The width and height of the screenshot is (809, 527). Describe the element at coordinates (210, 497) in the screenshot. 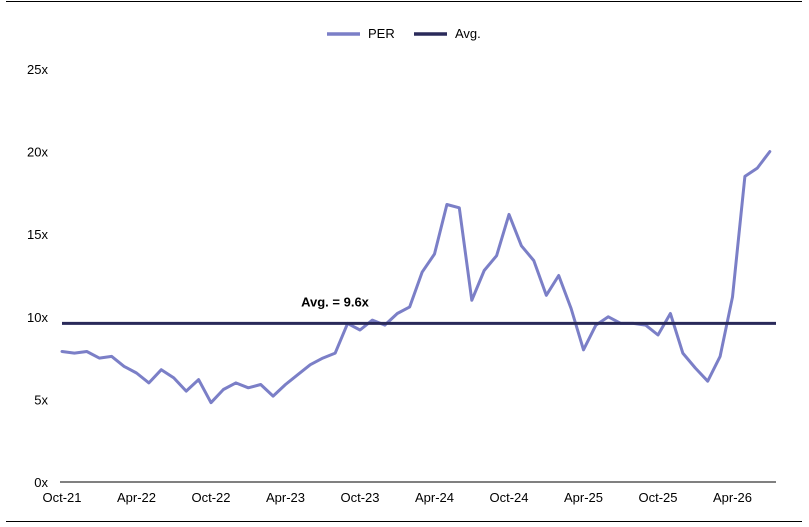

I see `x-tick-label: Oct-22` at that location.